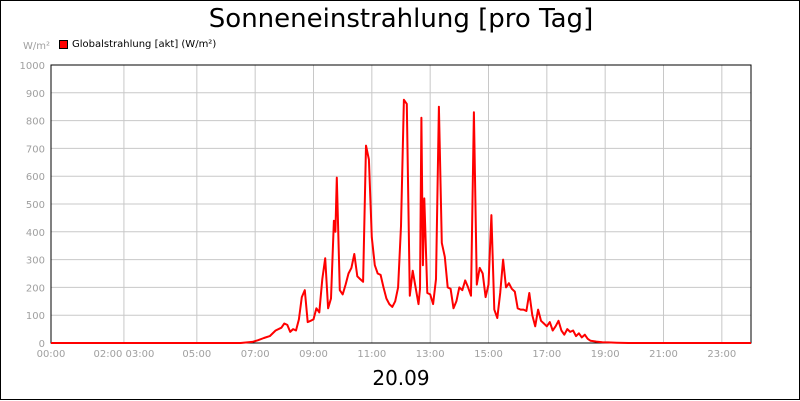 Image resolution: width=800 pixels, height=401 pixels. Describe the element at coordinates (35, 122) in the screenshot. I see `y-tick-label: 800` at that location.